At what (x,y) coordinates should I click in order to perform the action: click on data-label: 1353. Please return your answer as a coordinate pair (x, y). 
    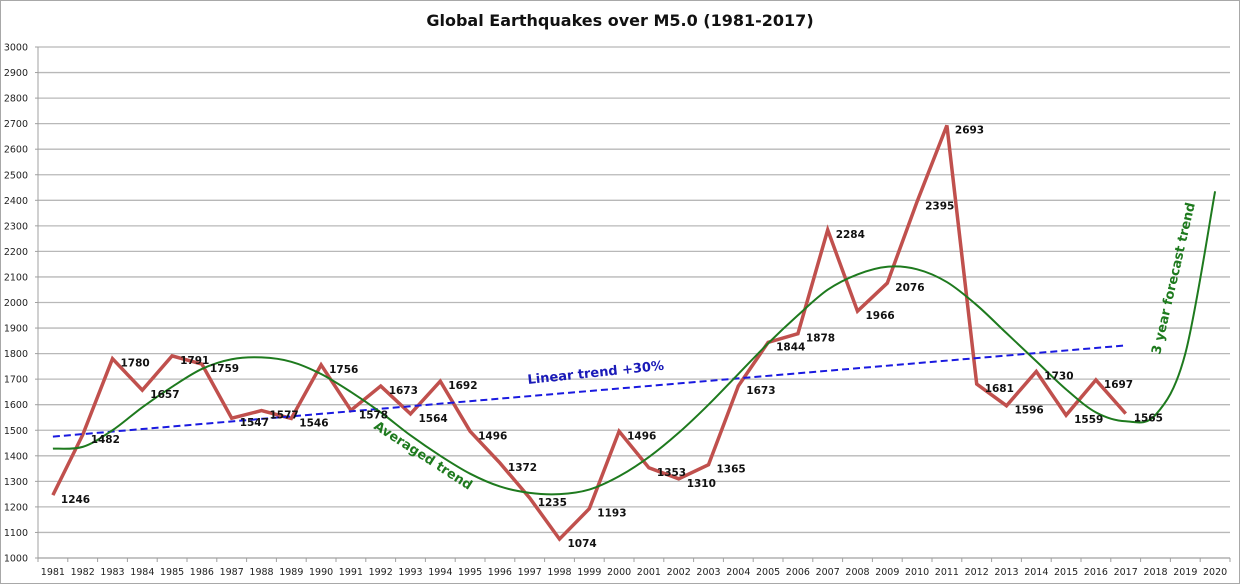
    Looking at the image, I should click on (671, 473).